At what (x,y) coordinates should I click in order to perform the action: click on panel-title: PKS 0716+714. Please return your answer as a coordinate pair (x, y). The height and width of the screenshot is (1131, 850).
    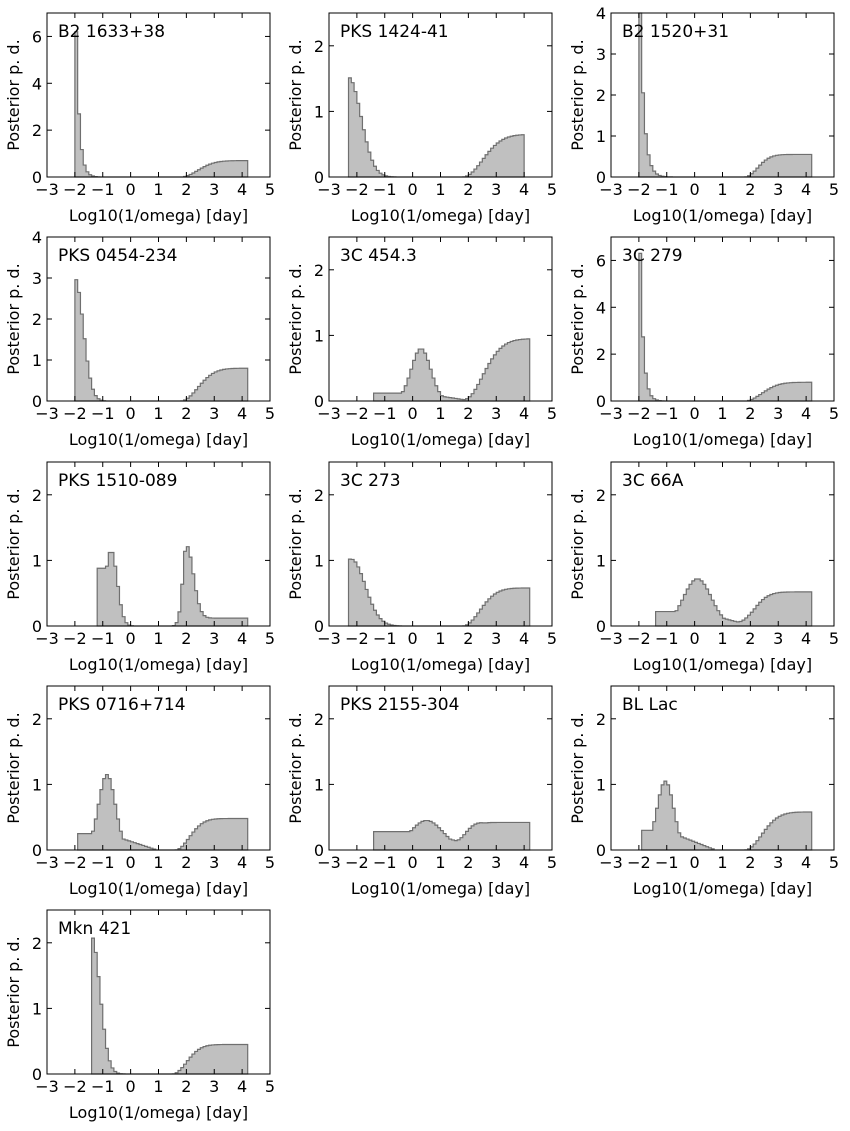
    Looking at the image, I should click on (122, 705).